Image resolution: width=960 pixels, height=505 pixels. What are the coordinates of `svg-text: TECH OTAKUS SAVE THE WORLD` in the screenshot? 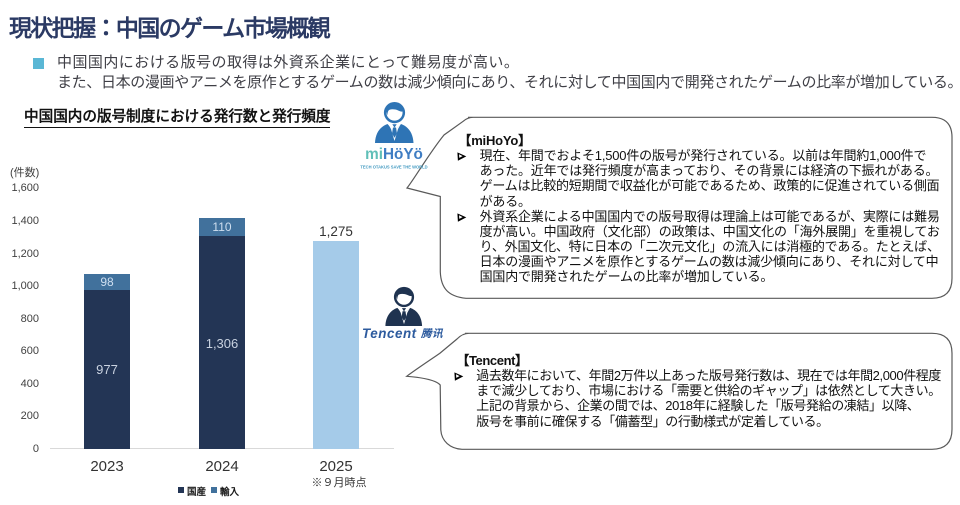 It's located at (393, 166).